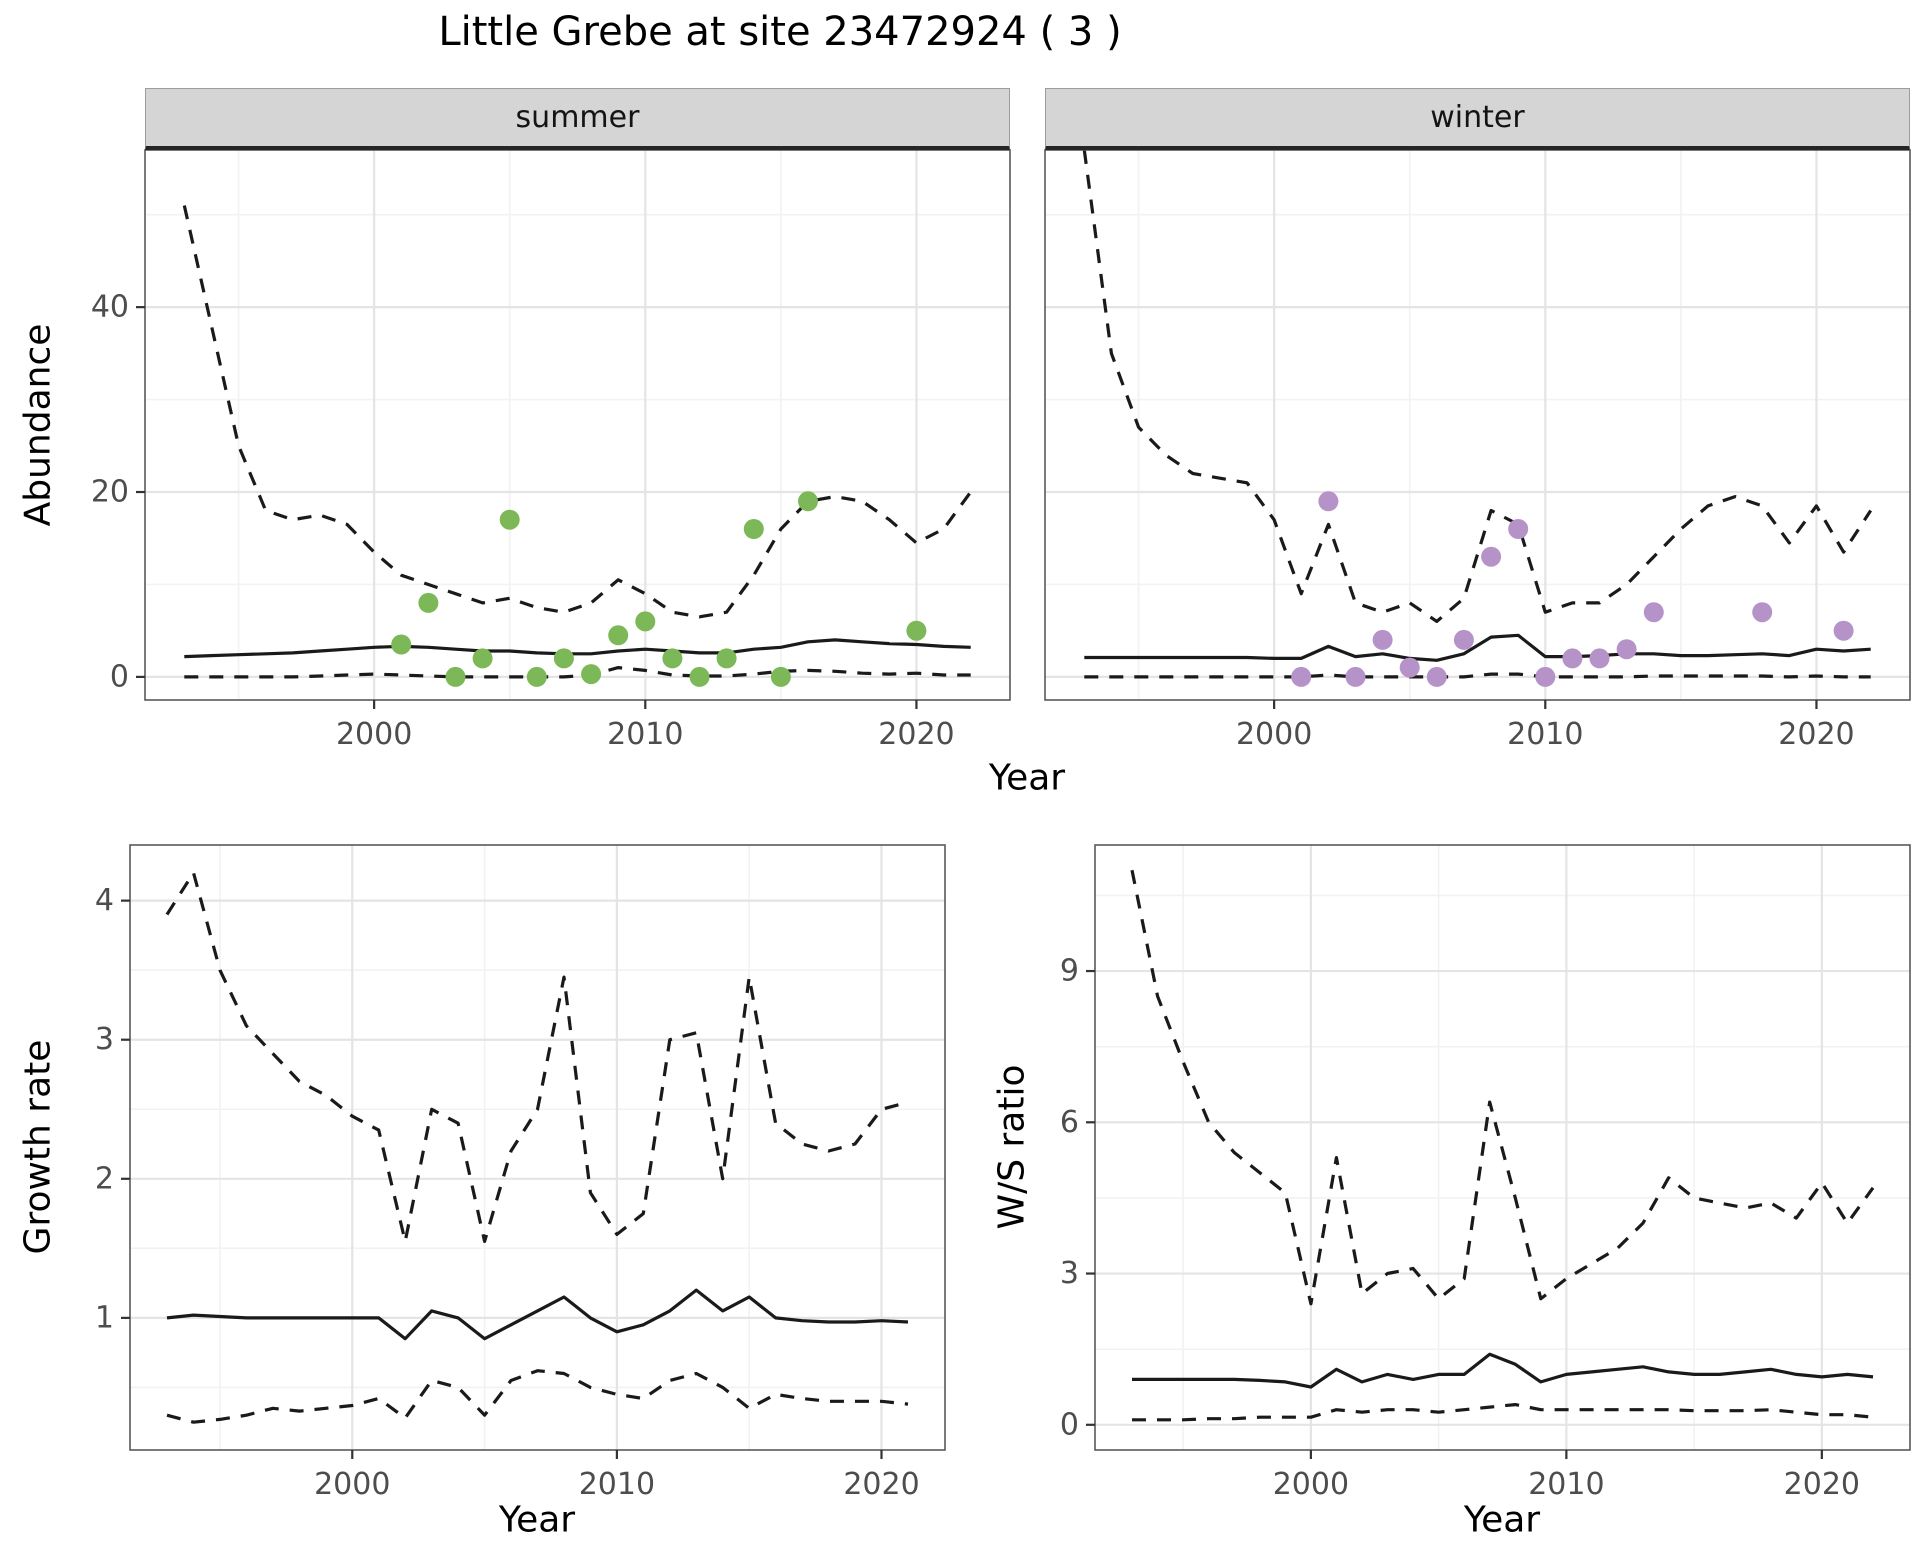 This screenshot has width=1920, height=1560. Describe the element at coordinates (1502, 1520) in the screenshot. I see `x-axis-title-year-ws: Year` at that location.